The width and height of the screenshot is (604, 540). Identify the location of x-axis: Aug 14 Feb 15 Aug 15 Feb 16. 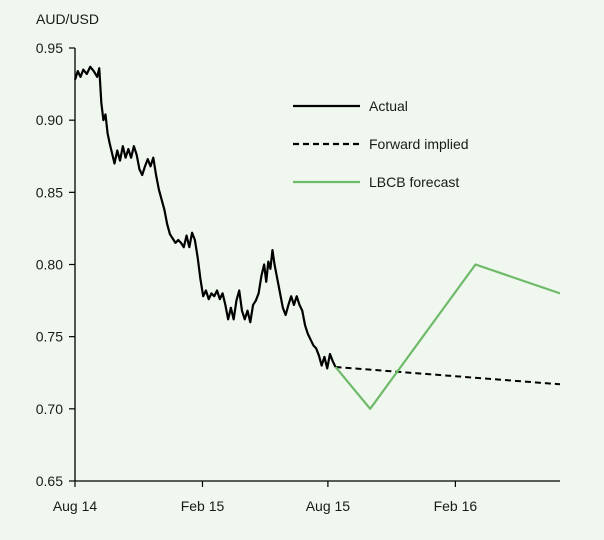
(306, 497).